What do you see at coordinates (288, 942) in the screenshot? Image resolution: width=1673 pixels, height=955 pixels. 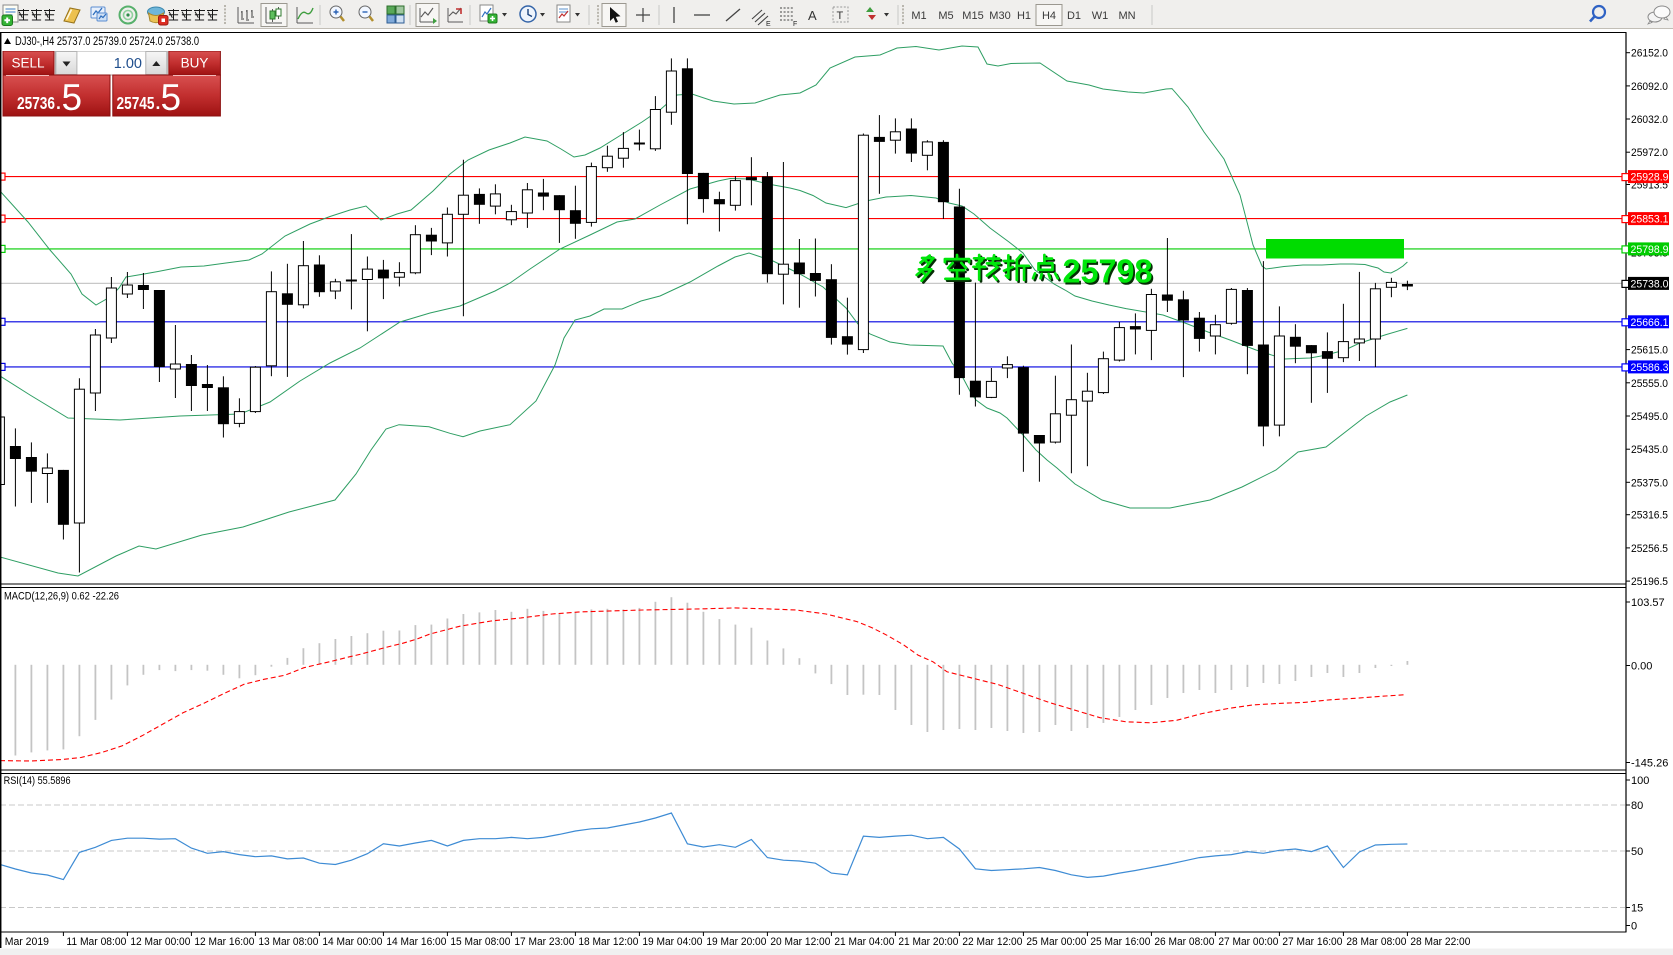 I see `svg-text: 13 Mar 08:00` at bounding box center [288, 942].